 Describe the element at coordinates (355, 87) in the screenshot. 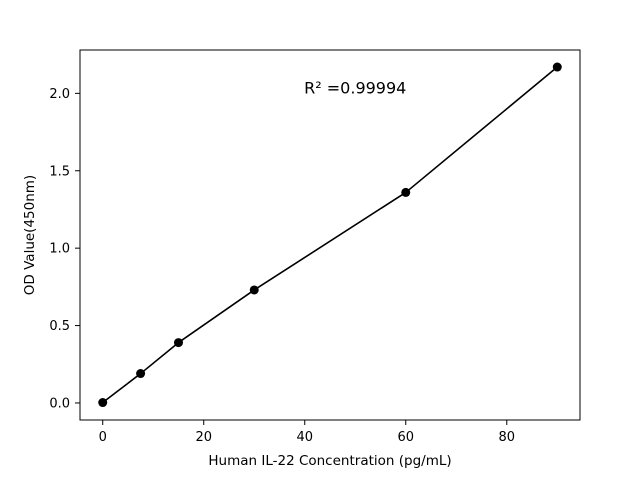

I see `r-squared-annotation: R² =0.99994` at that location.